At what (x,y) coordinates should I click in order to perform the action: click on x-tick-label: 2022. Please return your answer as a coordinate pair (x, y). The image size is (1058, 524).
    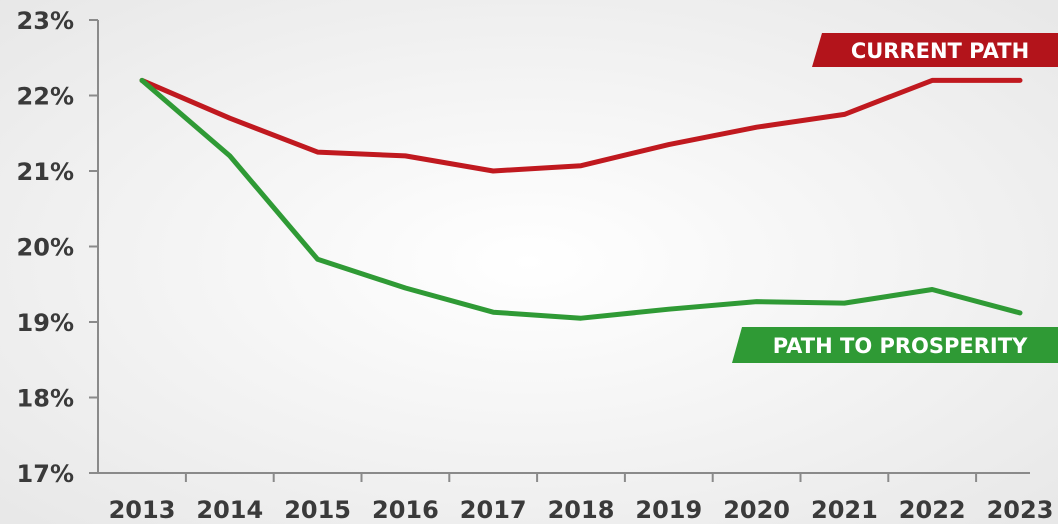
    Looking at the image, I should click on (932, 510).